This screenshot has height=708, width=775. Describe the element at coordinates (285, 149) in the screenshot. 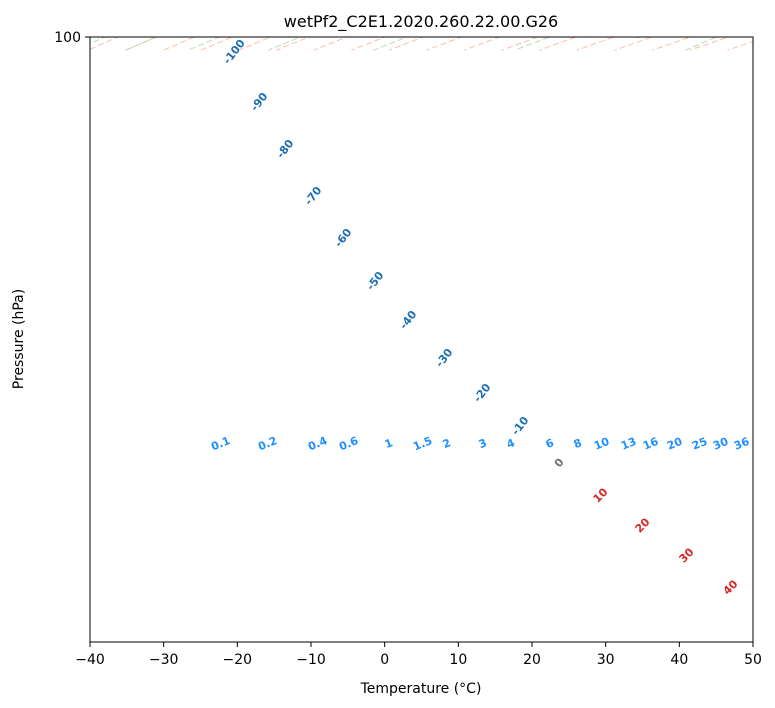

I see `dry-adiabat-label: -80` at that location.